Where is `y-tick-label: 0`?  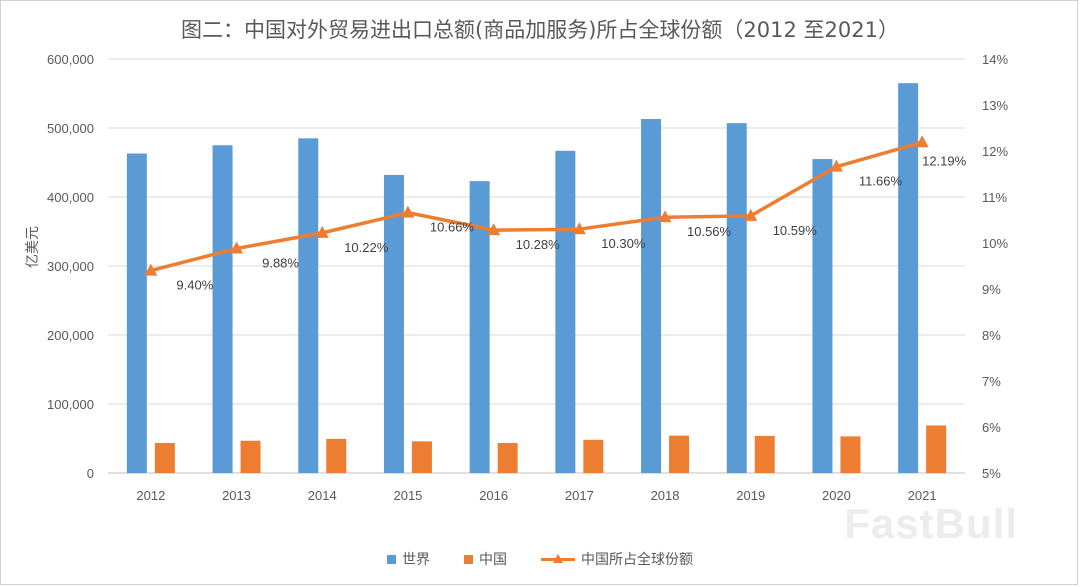
y-tick-label: 0 is located at coordinates (90, 473).